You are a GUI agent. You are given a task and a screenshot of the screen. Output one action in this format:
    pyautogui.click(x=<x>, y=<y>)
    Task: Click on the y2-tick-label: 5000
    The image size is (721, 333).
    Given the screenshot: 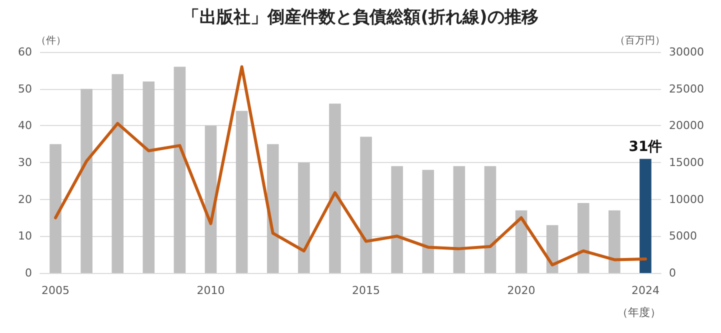 What is the action you would take?
    pyautogui.click(x=683, y=236)
    